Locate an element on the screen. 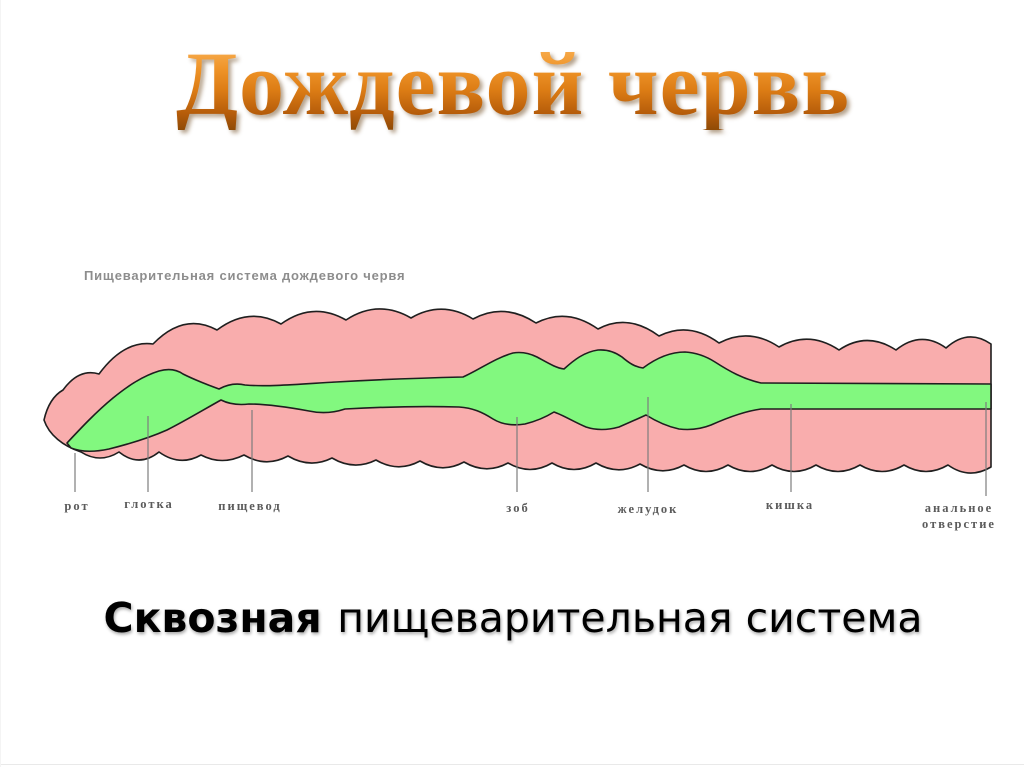 Image resolution: width=1024 pixels, height=767 pixels. slide-bottom-edge is located at coordinates (512, 764).